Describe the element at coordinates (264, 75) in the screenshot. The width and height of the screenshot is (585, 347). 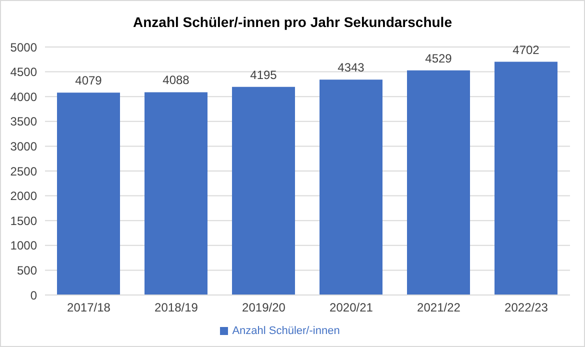
I see `data-label: 4195` at that location.